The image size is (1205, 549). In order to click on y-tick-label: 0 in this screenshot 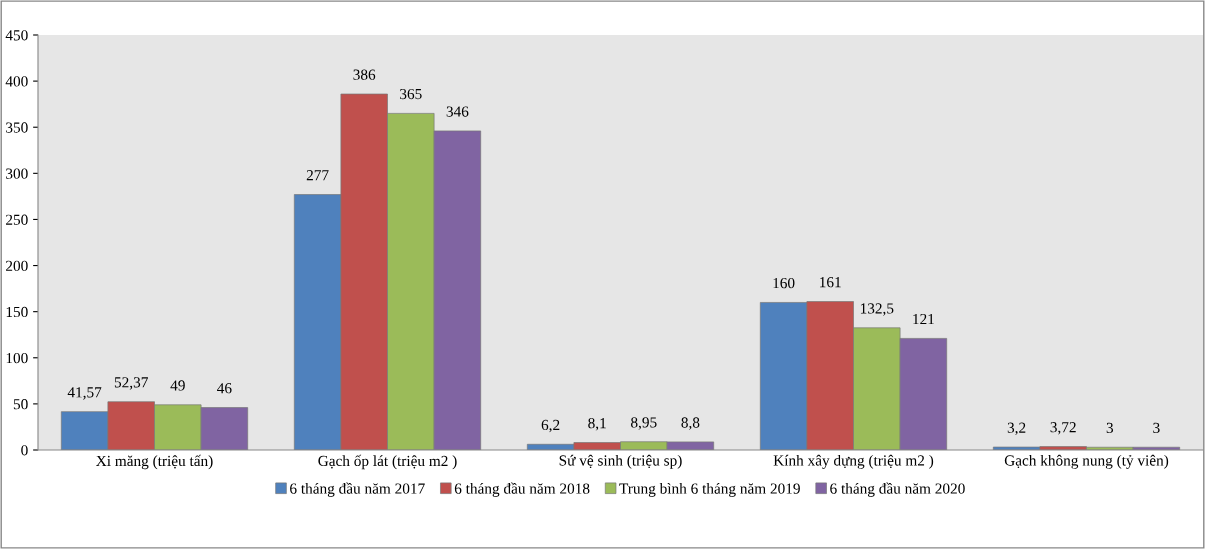, I will do `click(24, 450)`.